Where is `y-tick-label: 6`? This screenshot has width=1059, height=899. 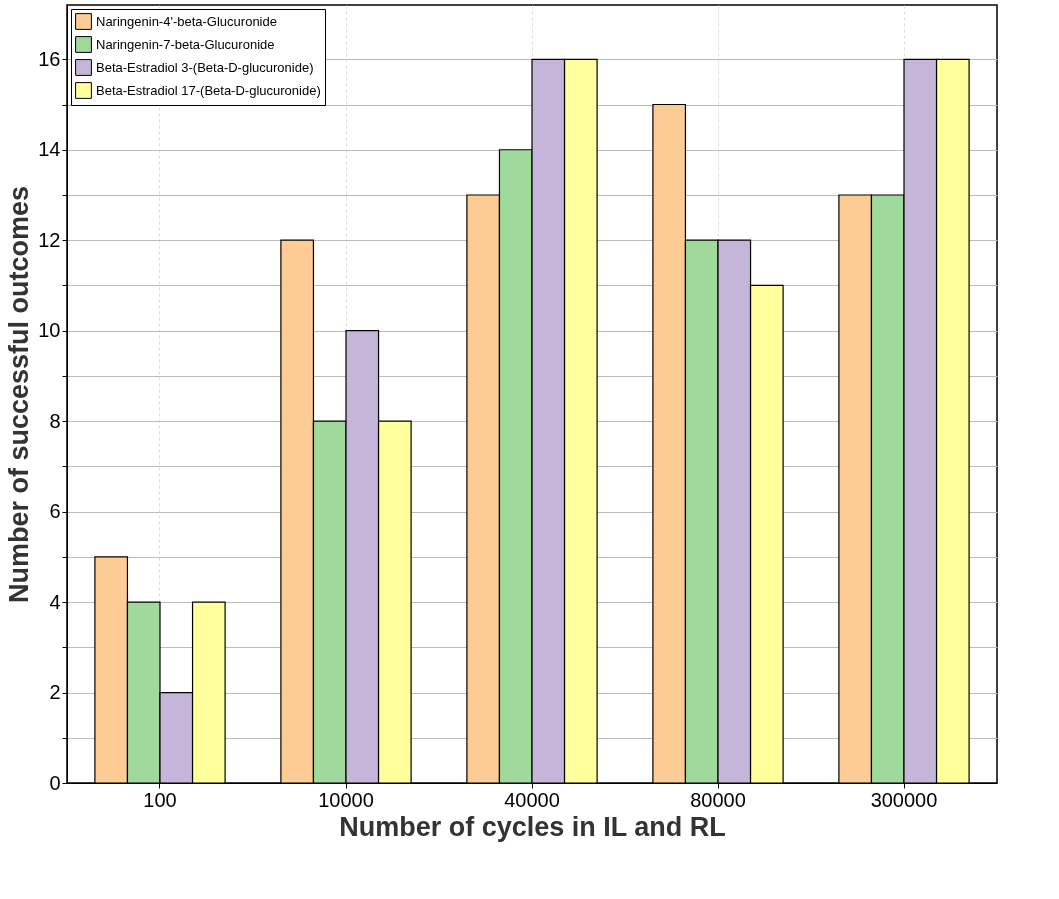
y-tick-label: 6 is located at coordinates (55, 511).